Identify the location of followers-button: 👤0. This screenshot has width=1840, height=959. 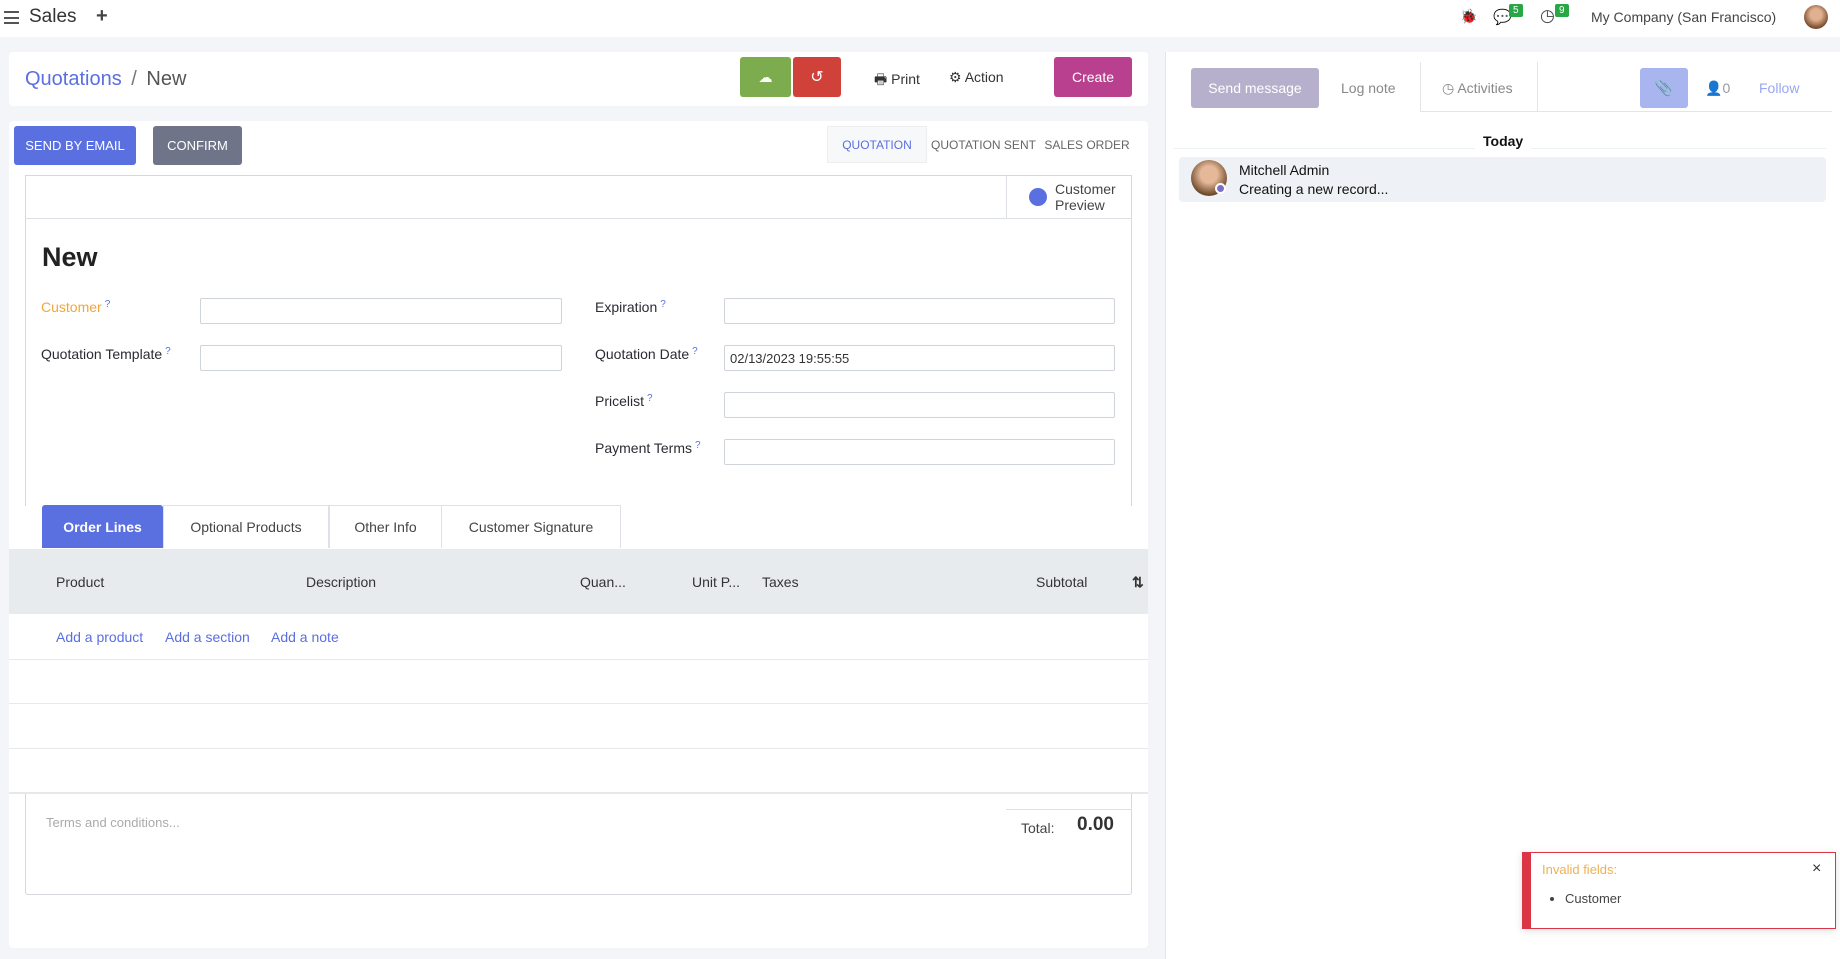
(1717, 88).